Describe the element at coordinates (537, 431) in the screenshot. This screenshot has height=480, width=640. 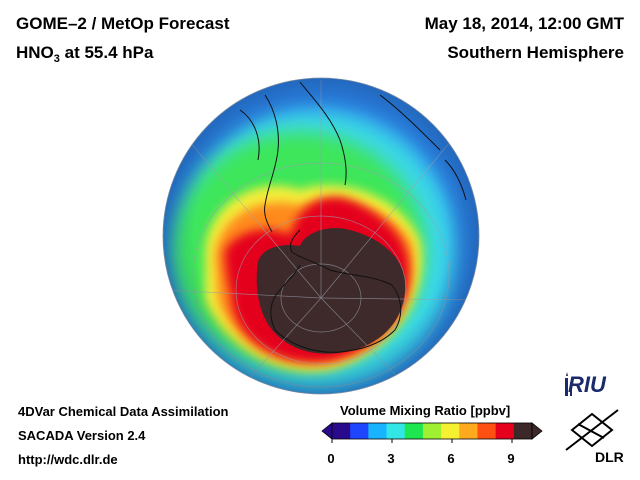
I see `colorbar-right-arrow` at that location.